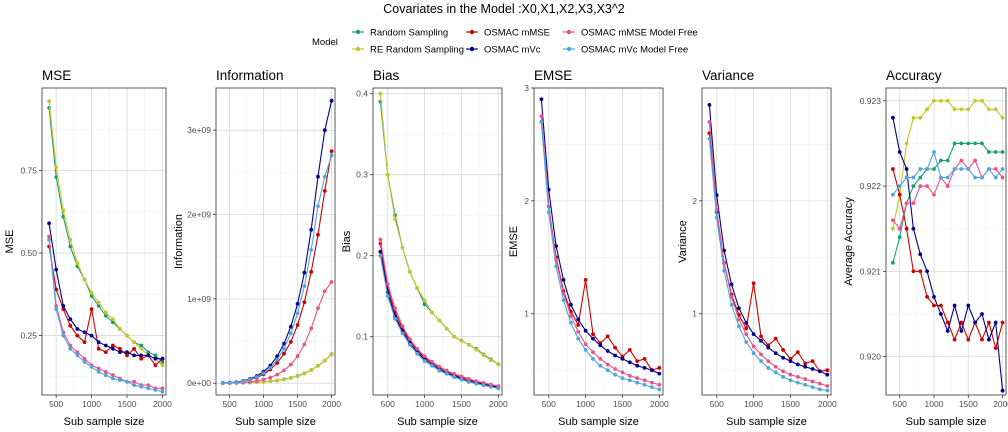  I want to click on y-axis-label: MSE, so click(10, 242).